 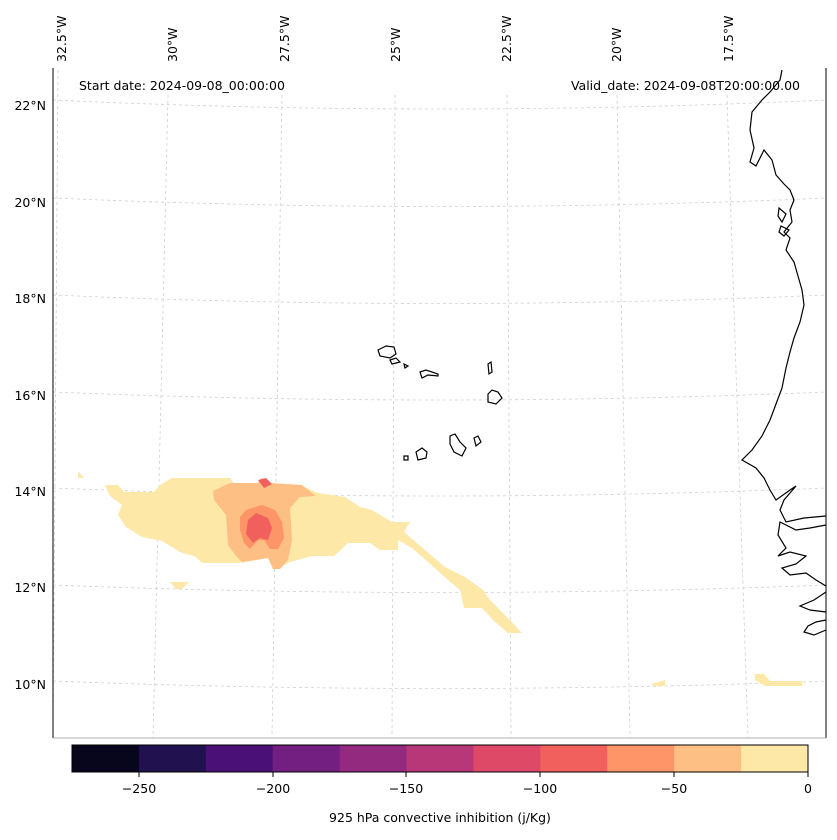 I want to click on colorbar-tick-label: −100, so click(x=540, y=788).